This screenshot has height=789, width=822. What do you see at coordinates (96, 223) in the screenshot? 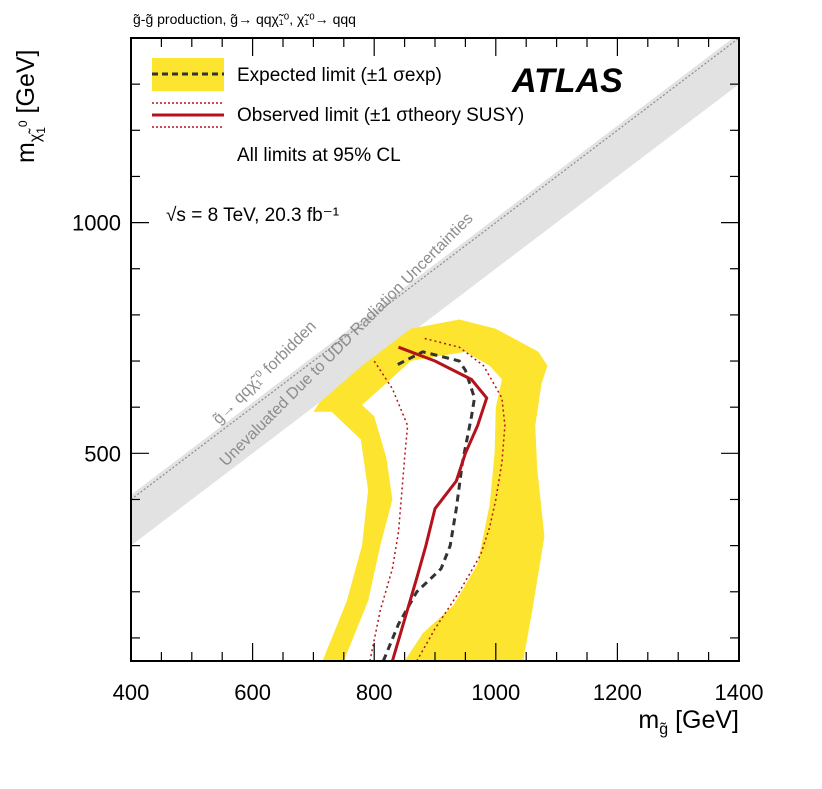
I see `y-tick-label: 1000` at bounding box center [96, 223].